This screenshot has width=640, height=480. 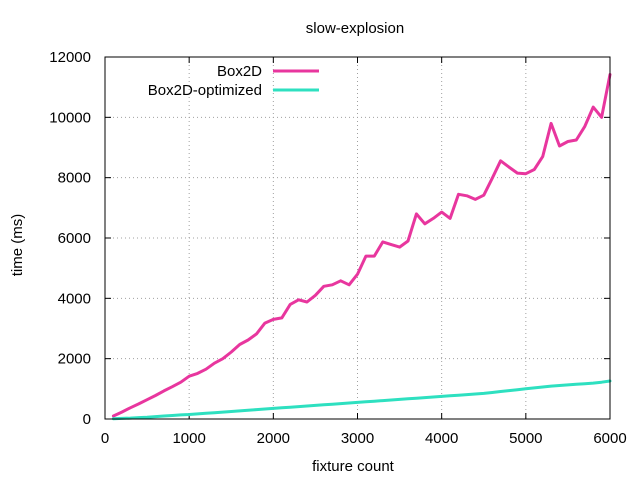 What do you see at coordinates (239, 71) in the screenshot?
I see `legend-label: Box2D` at bounding box center [239, 71].